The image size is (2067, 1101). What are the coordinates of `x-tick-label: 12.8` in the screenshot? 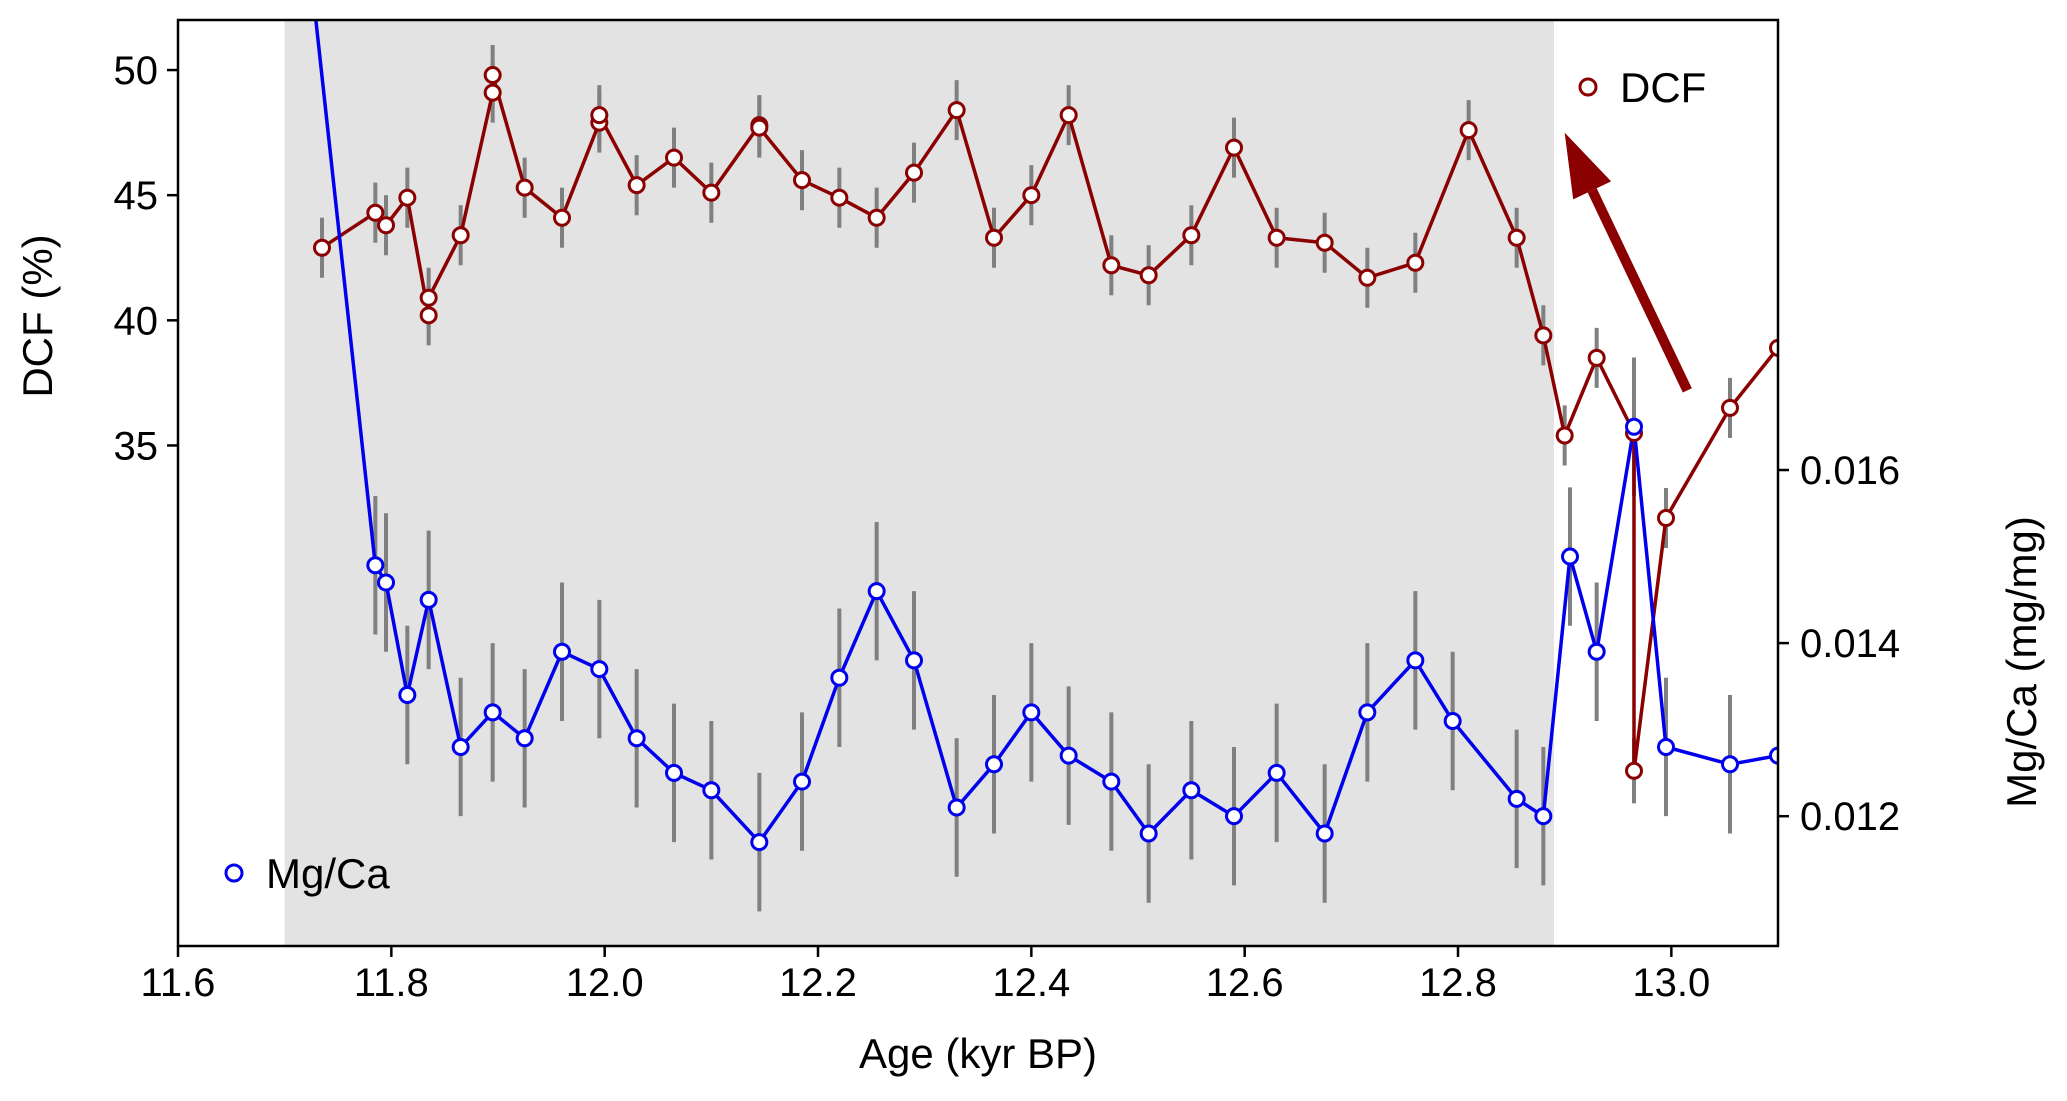 It's located at (1458, 983).